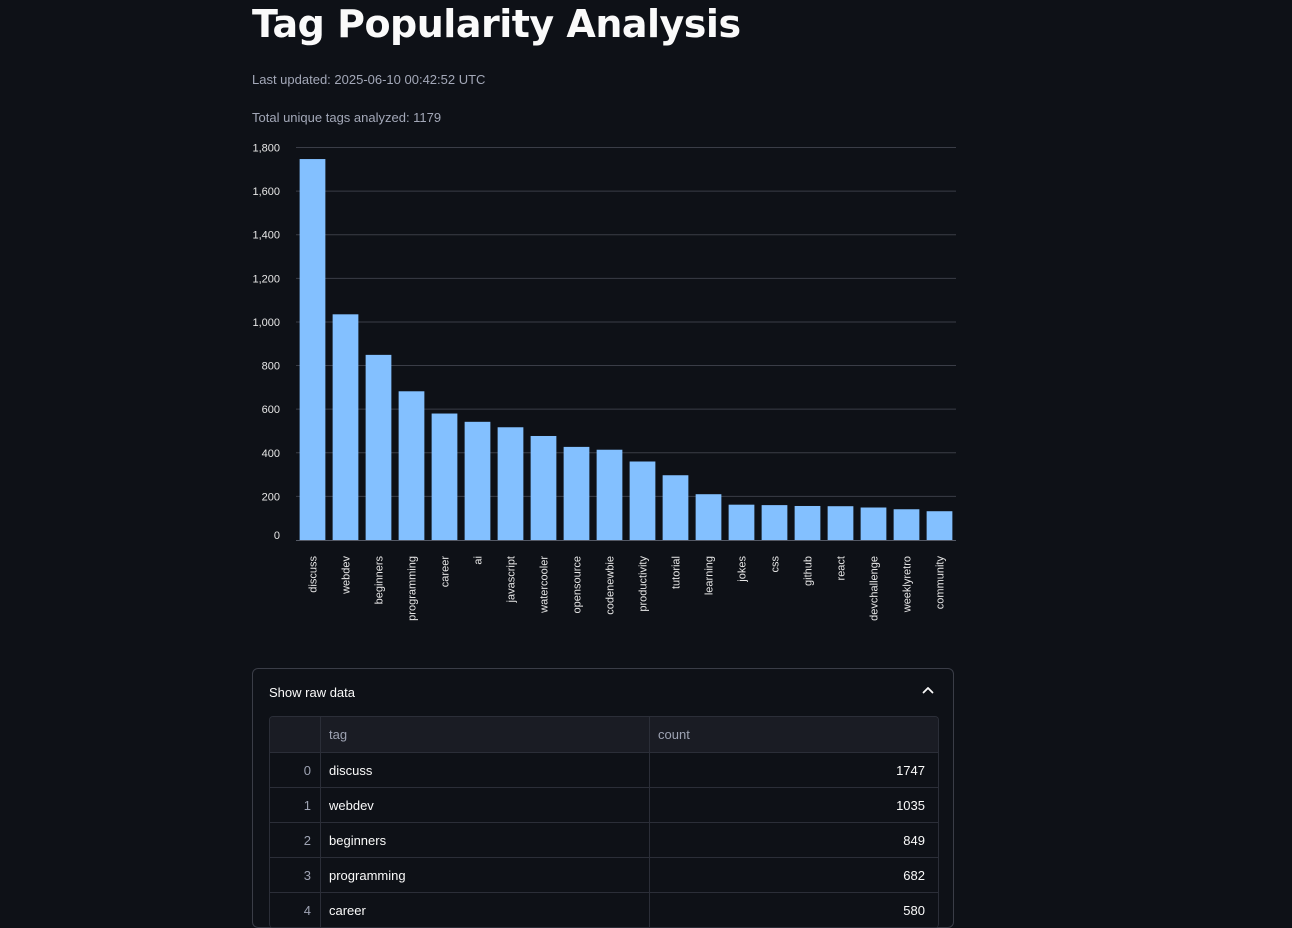  I want to click on row-index: 4, so click(295, 910).